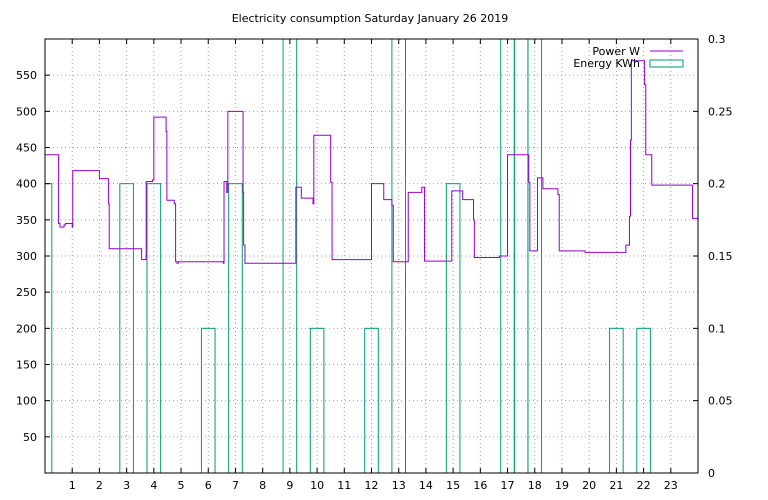  I want to click on x-tick-label: 16, so click(480, 485).